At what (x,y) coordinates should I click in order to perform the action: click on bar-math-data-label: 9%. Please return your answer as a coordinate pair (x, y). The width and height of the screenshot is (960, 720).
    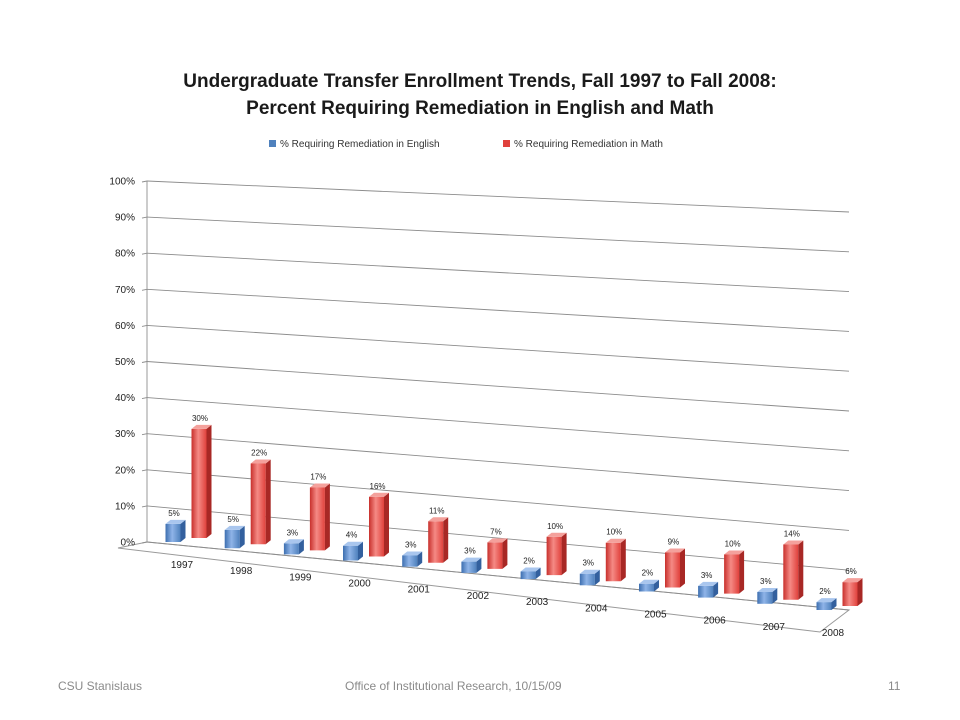
    Looking at the image, I should click on (674, 541).